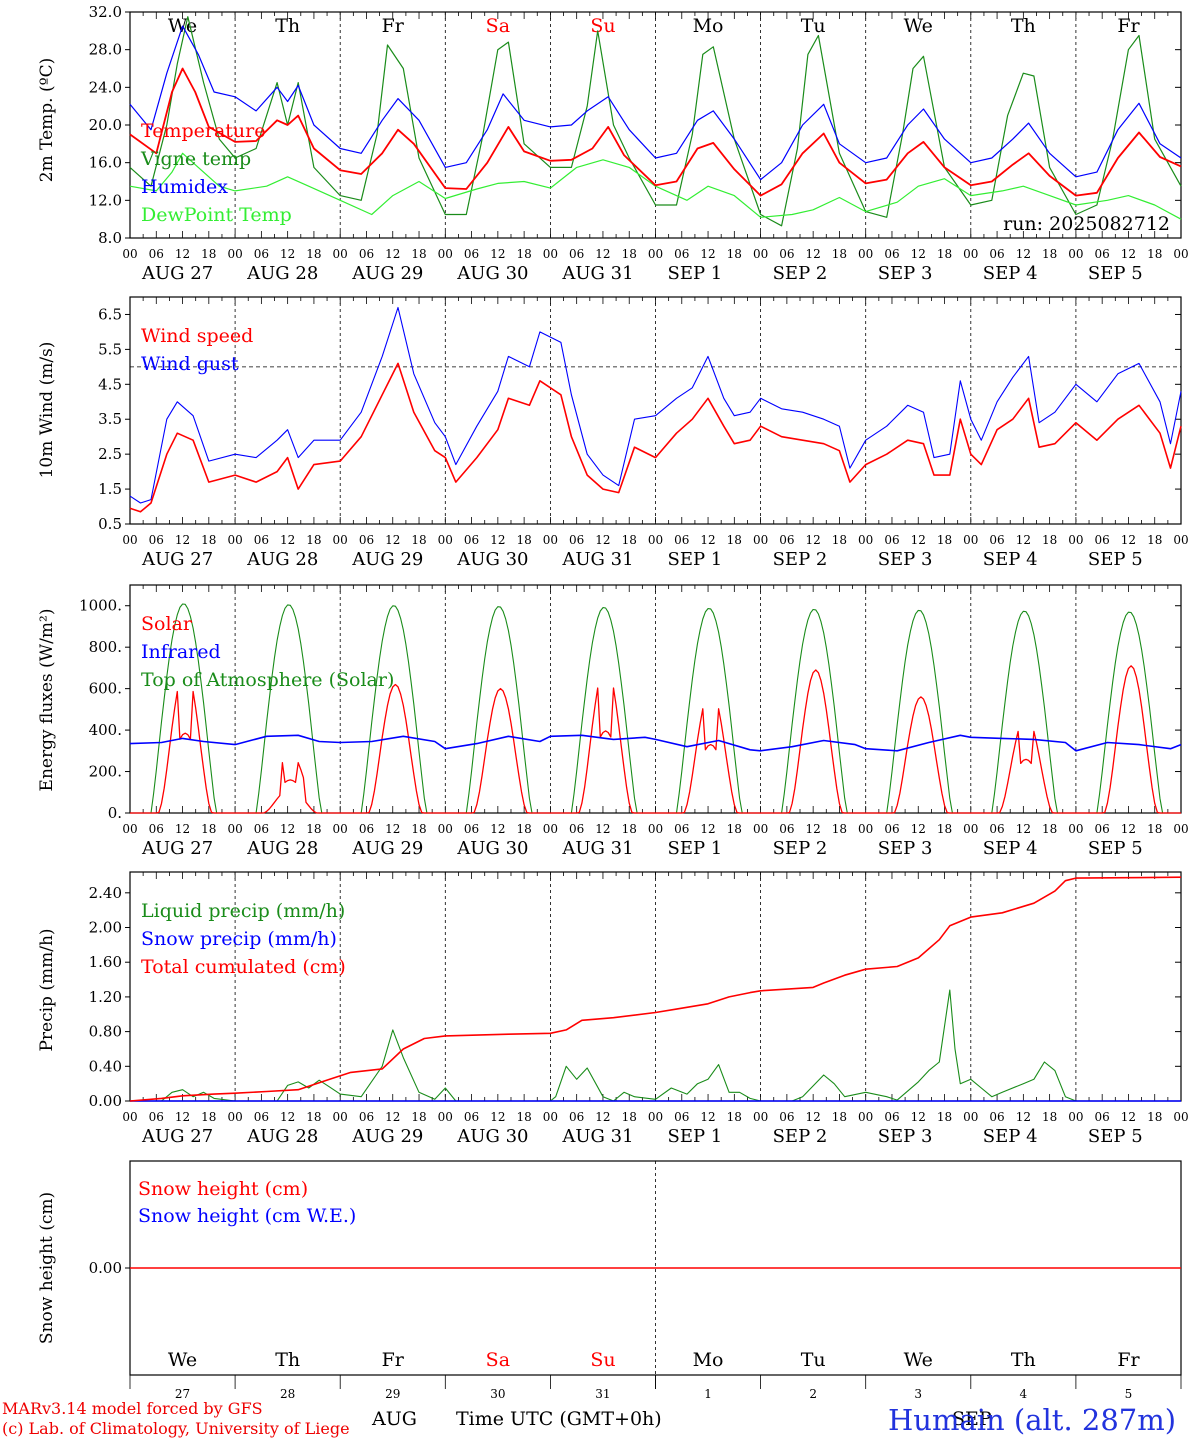  Describe the element at coordinates (918, 1394) in the screenshot. I see `day-number-label: 3` at that location.